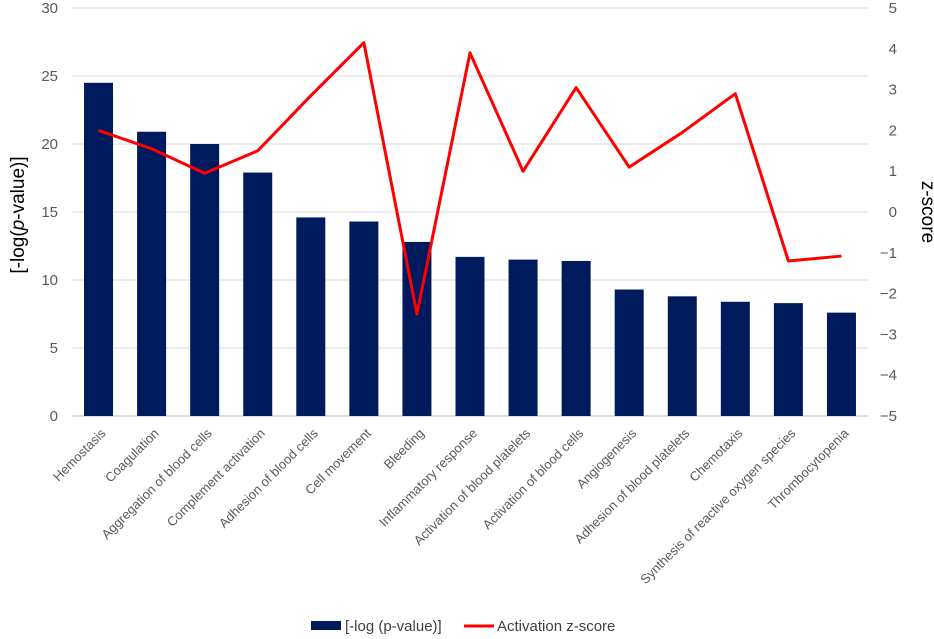 The image size is (934, 639). What do you see at coordinates (888, 294) in the screenshot?
I see `right-tick-label: −2` at bounding box center [888, 294].